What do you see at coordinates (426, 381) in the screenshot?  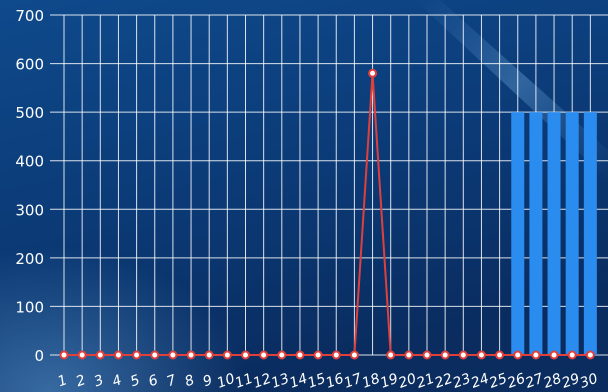 I see `x-tick-label: 21` at bounding box center [426, 381].